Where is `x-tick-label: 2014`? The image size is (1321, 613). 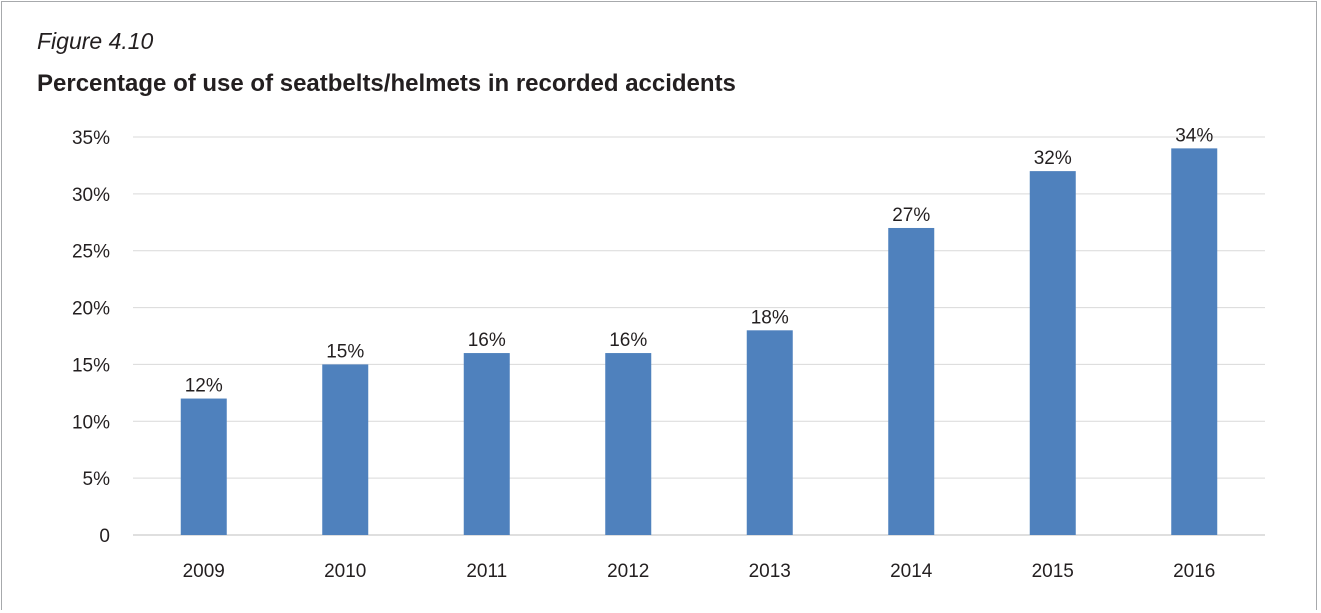 x-tick-label: 2014 is located at coordinates (911, 571).